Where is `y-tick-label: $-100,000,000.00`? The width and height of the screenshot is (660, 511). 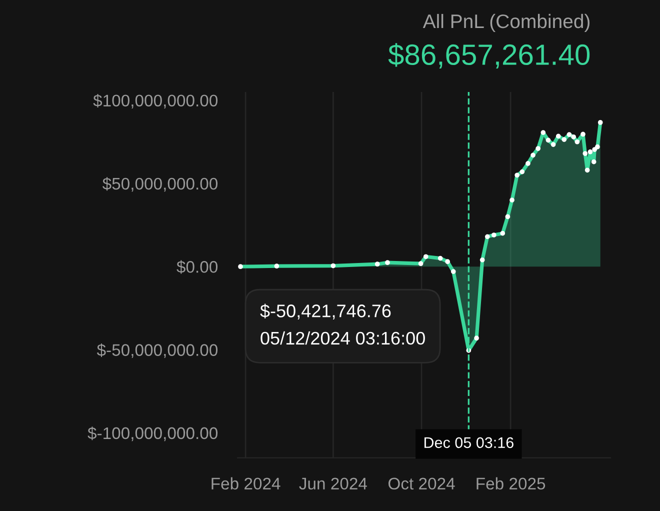 y-tick-label: $-100,000,000.00 is located at coordinates (153, 434).